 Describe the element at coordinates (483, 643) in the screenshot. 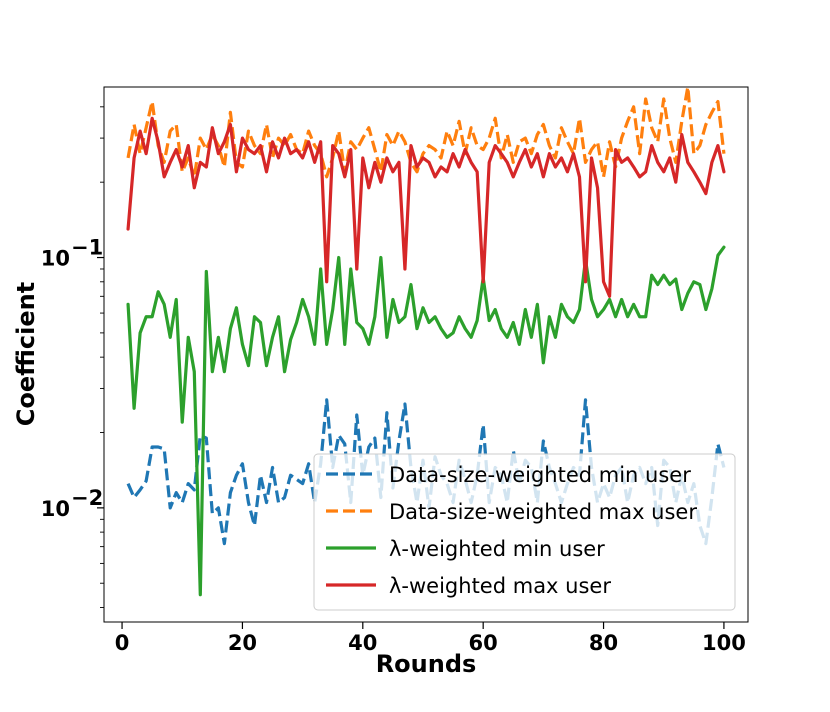

I see `x-tick-label: 60` at that location.